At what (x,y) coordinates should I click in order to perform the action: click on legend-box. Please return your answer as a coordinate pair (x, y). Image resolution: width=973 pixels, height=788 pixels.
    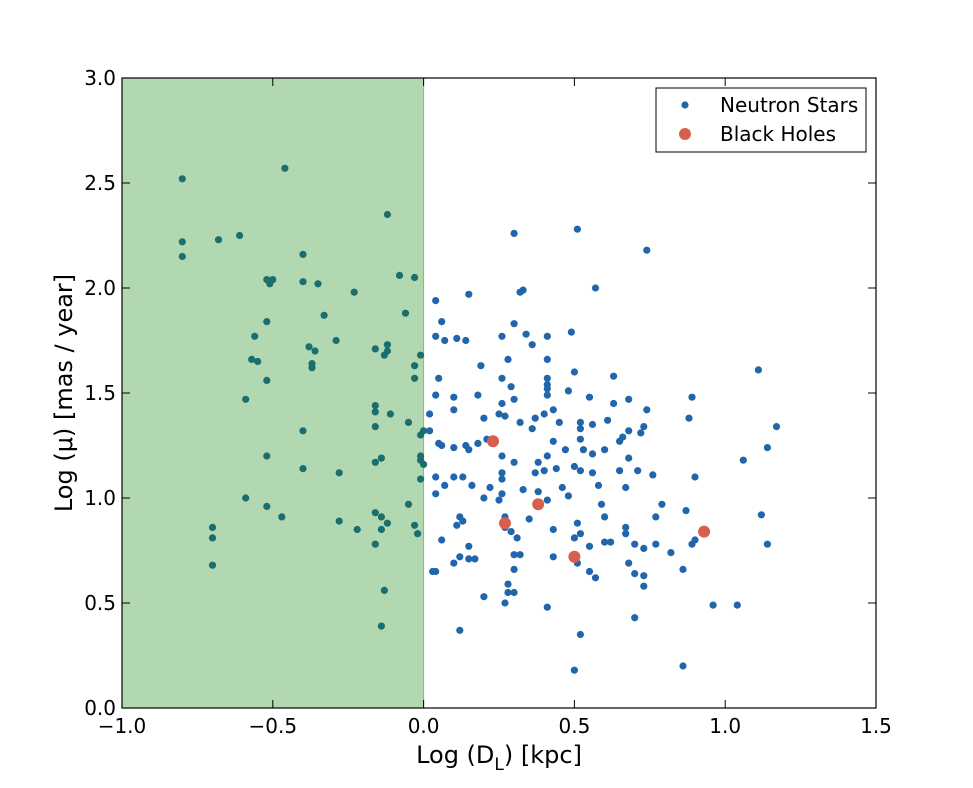
    Looking at the image, I should click on (761, 120).